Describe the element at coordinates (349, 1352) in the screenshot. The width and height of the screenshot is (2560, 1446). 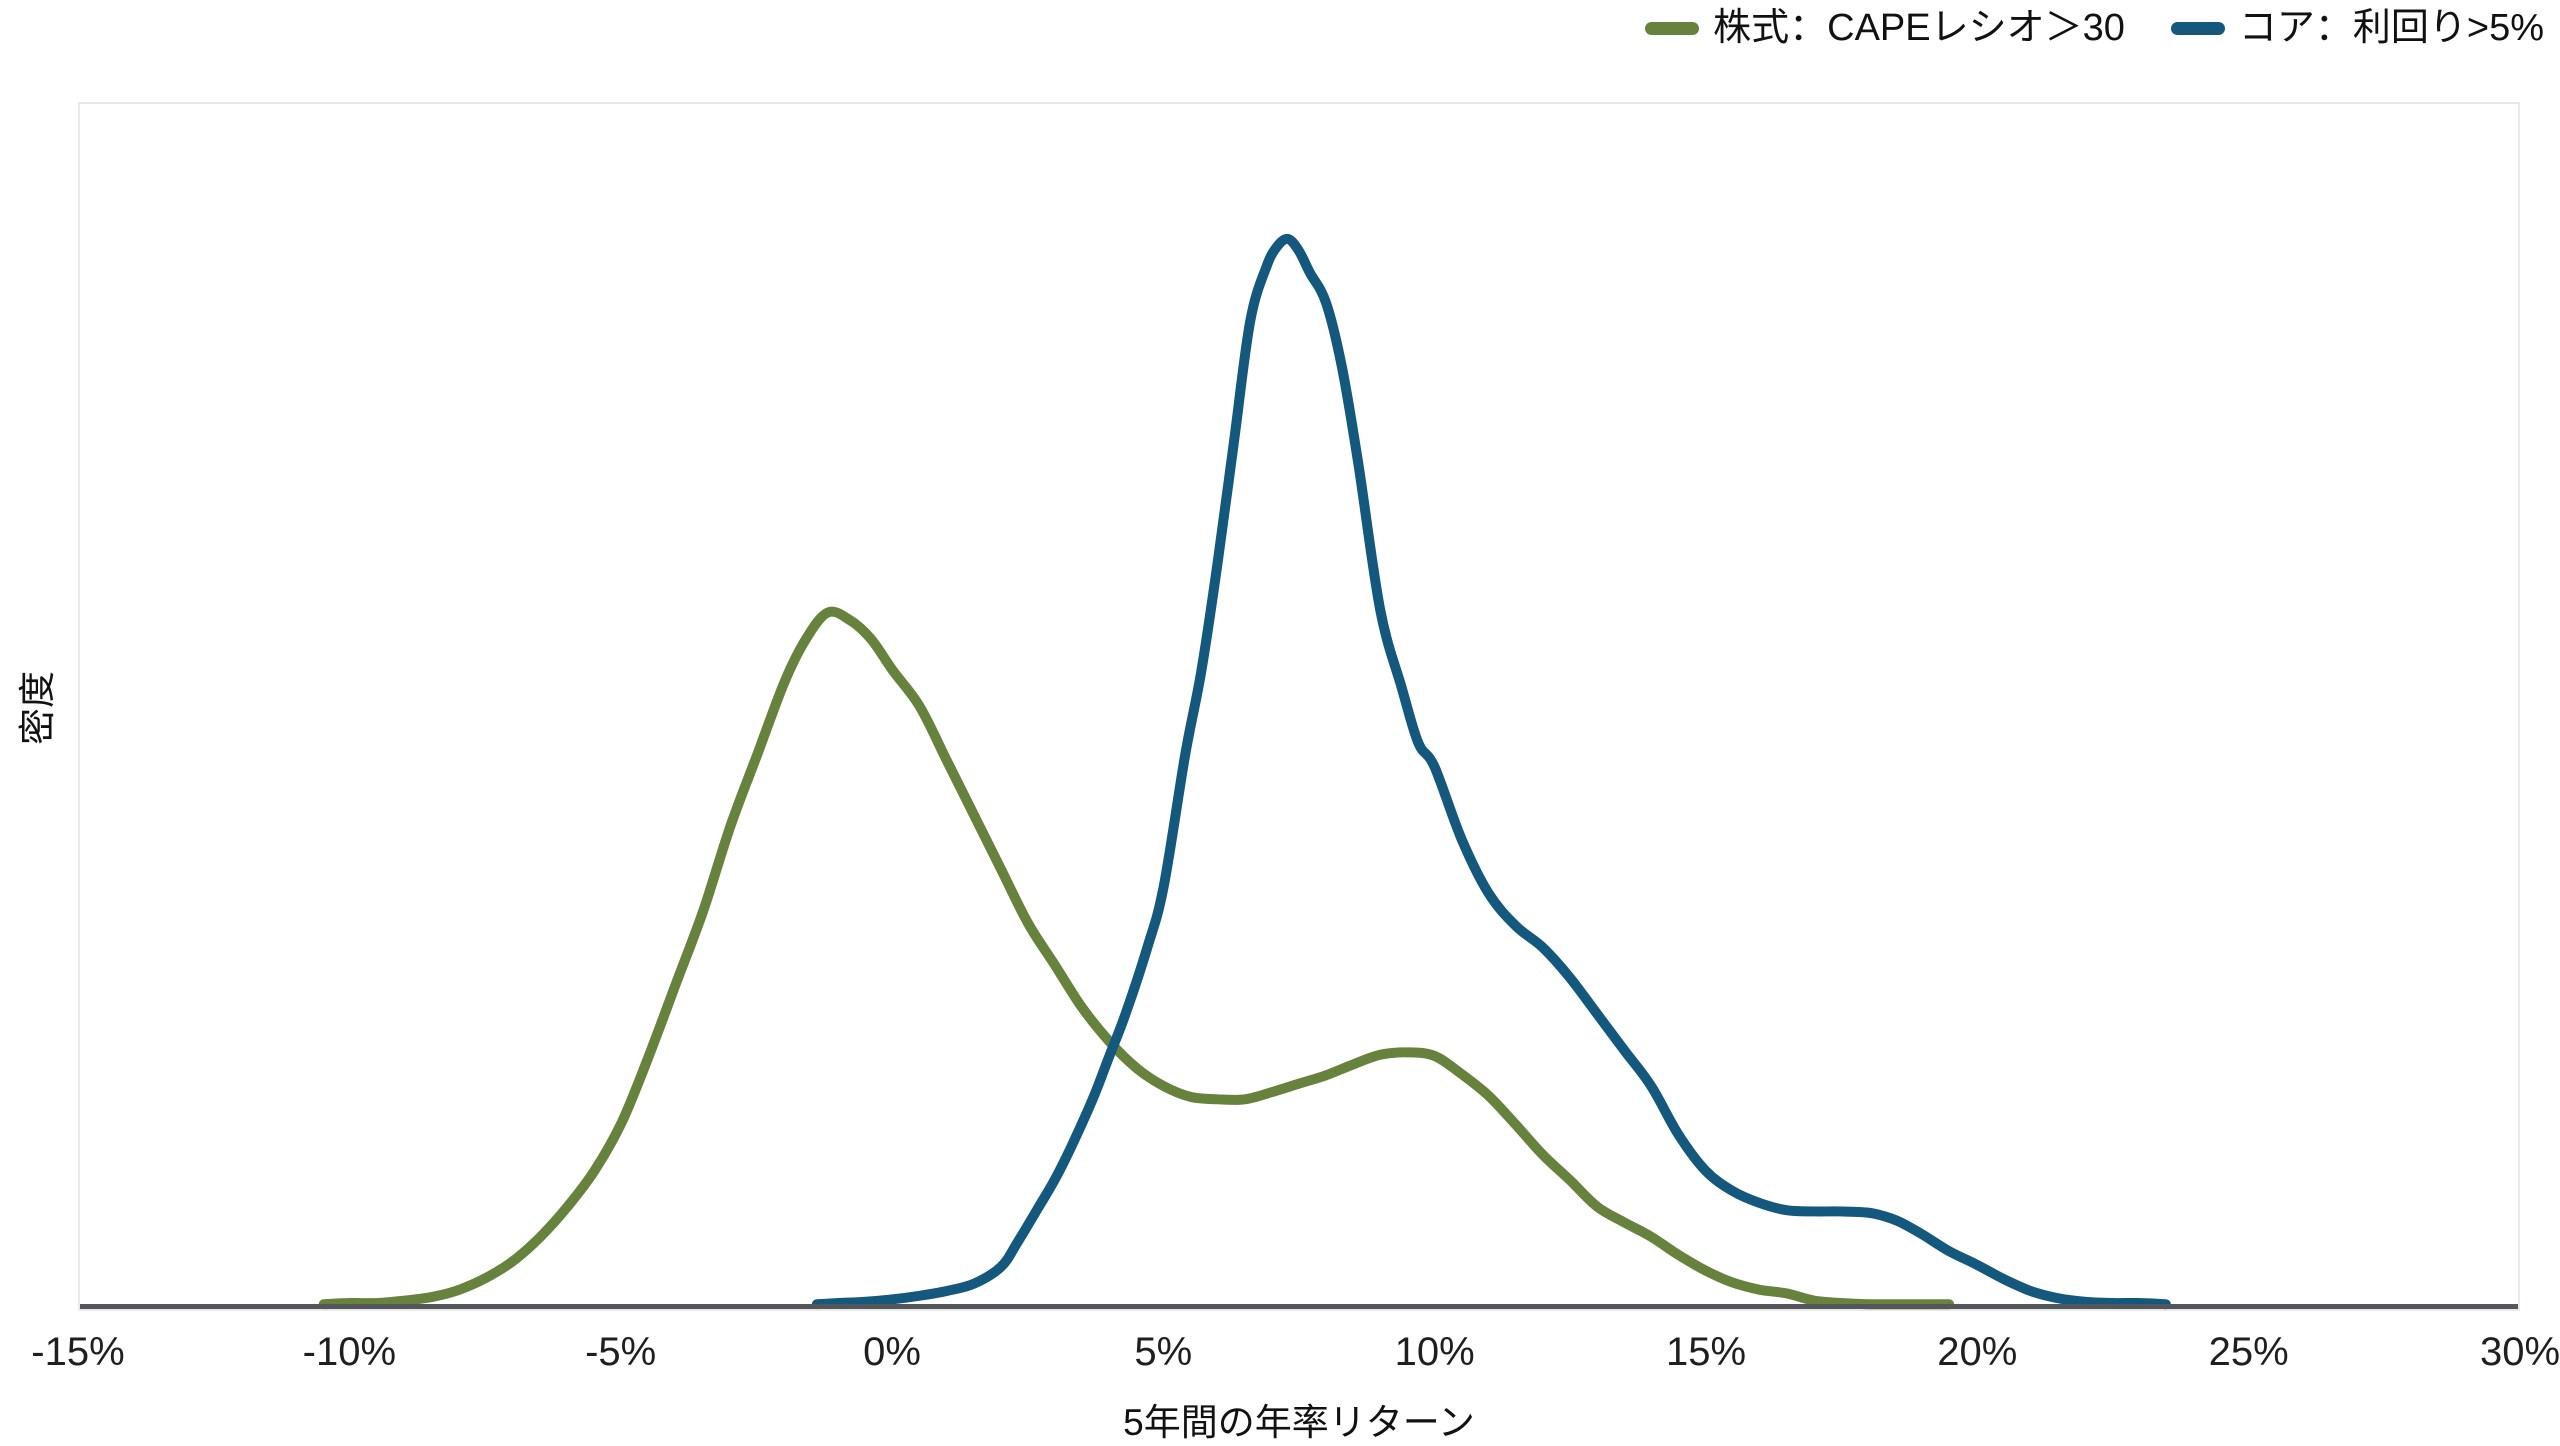
I see `x-tick-label: -10%` at that location.